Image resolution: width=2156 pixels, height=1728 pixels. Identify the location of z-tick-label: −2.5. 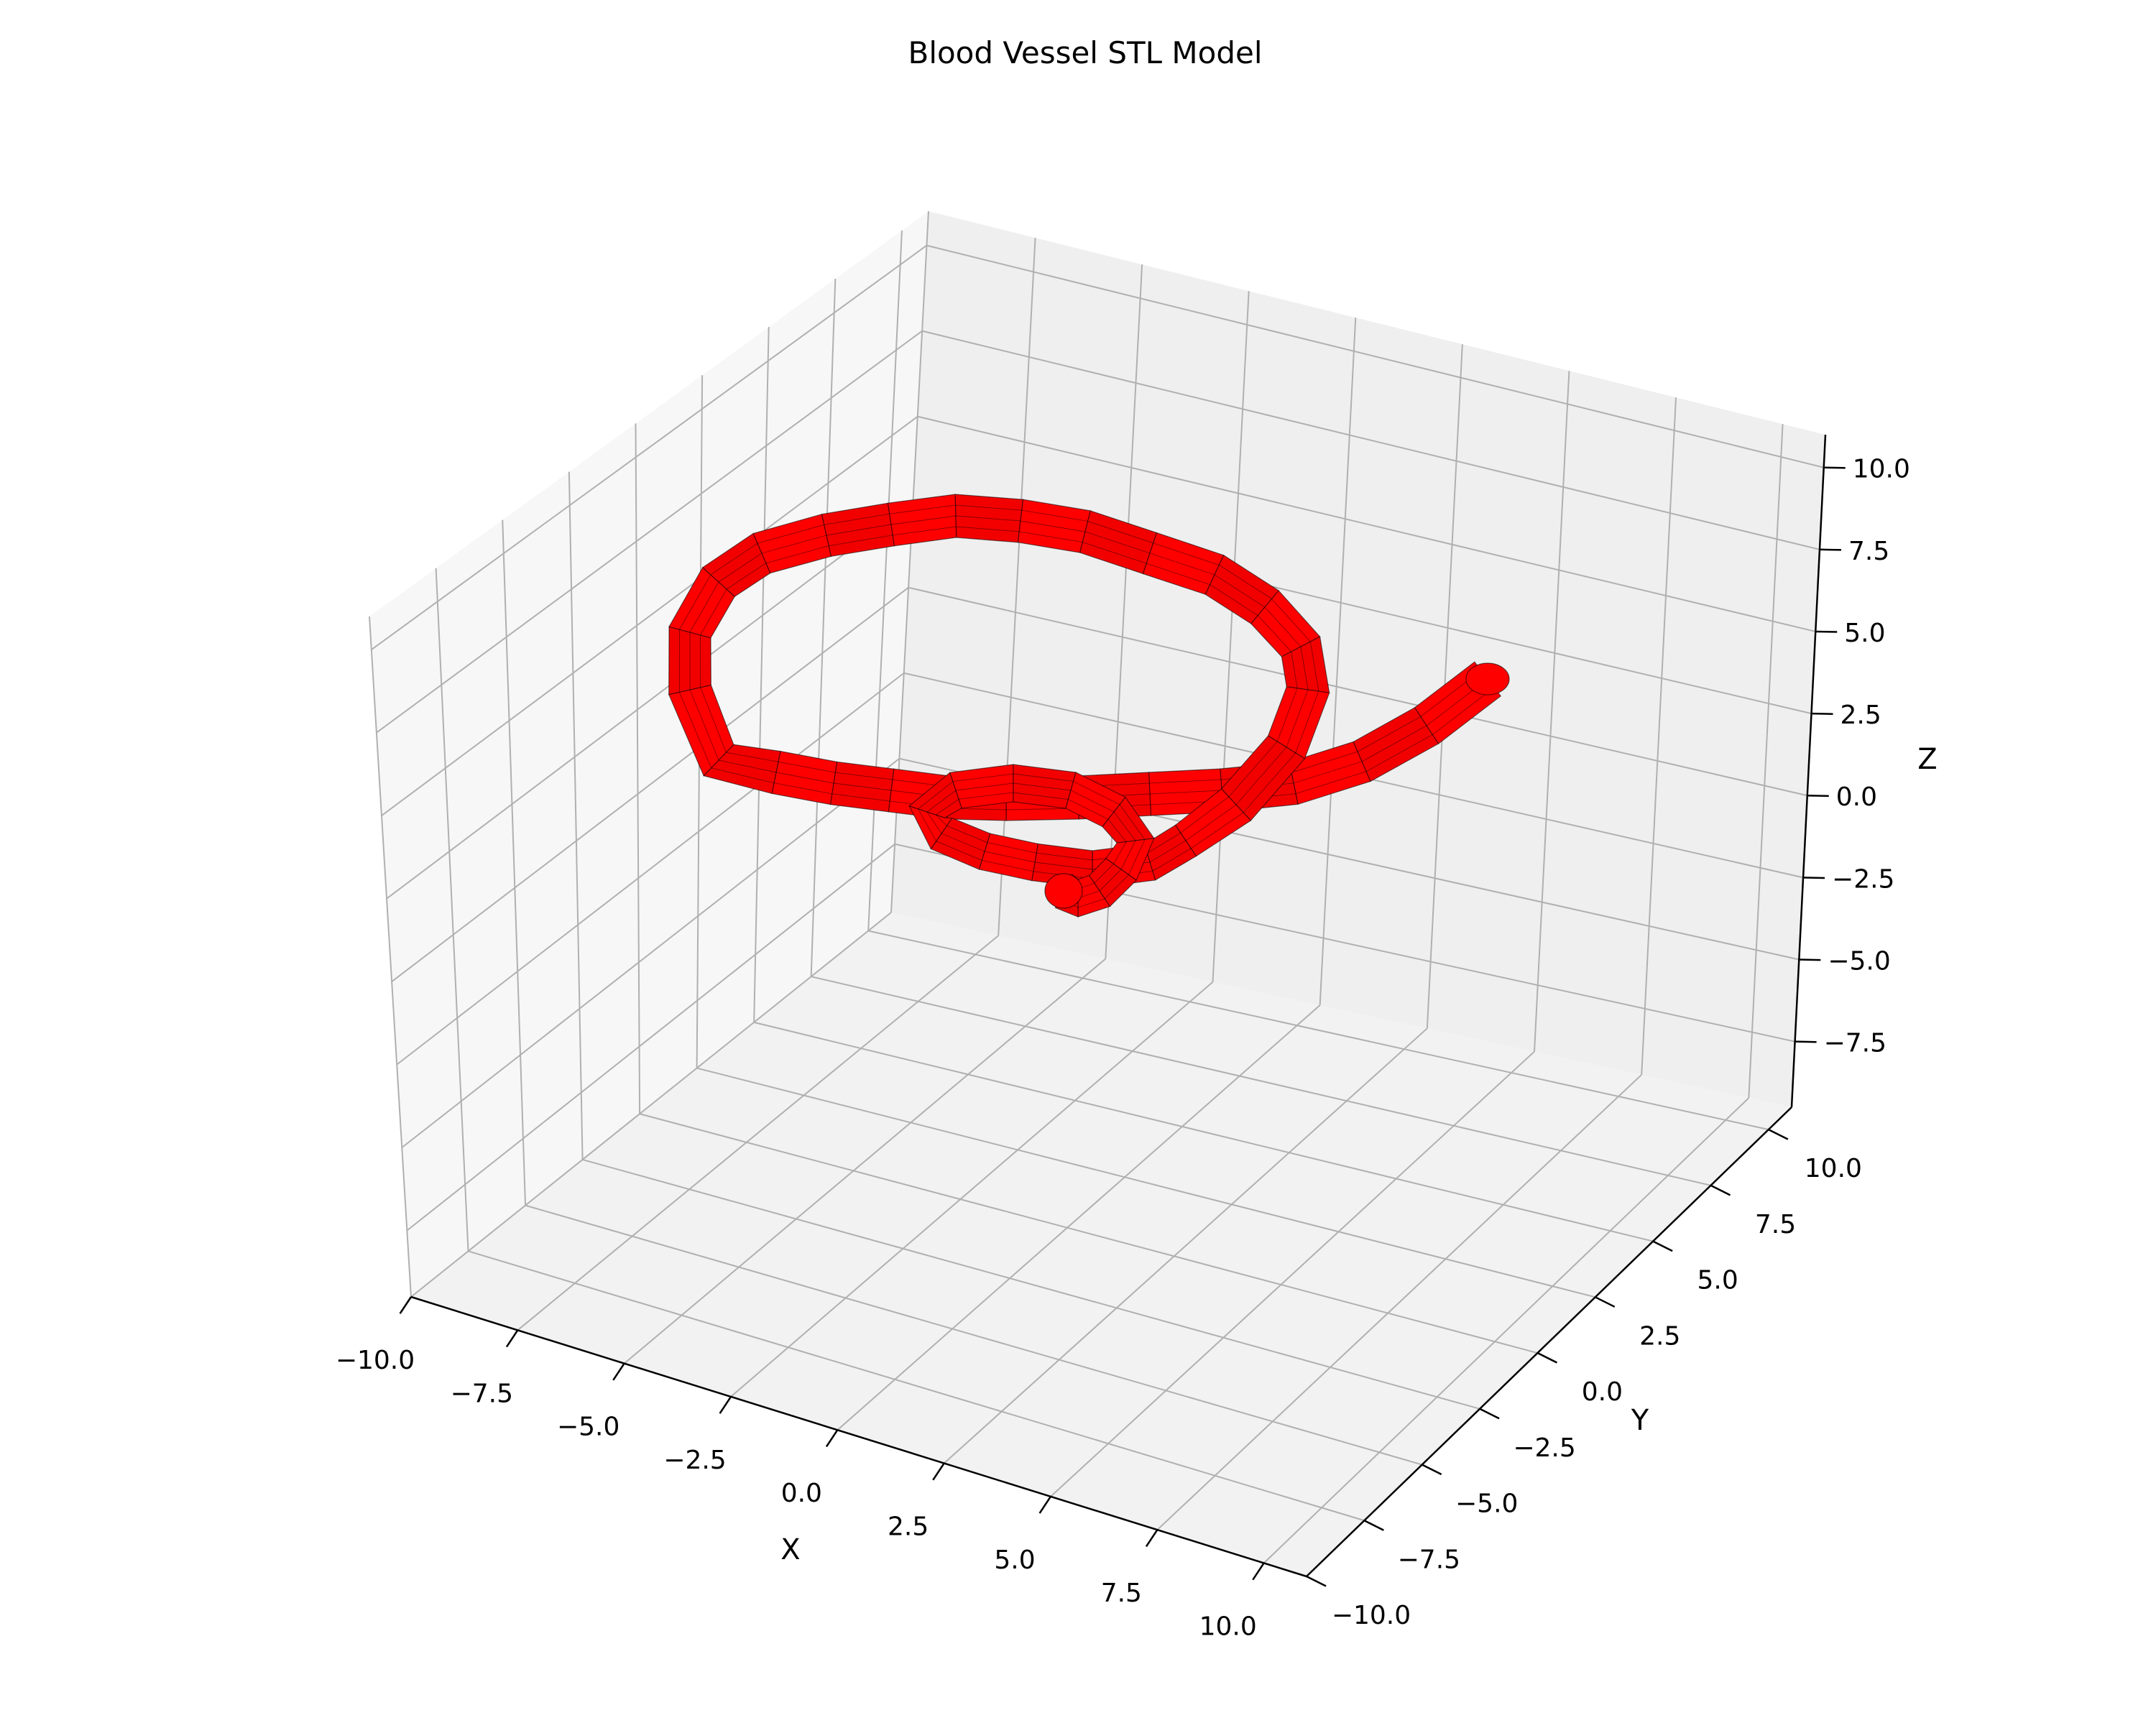
(1863, 879).